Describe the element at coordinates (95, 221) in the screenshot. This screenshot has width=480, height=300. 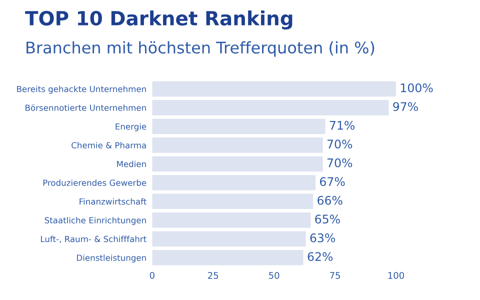
I see `y-tick-label: Staatliche Einrichtungen` at that location.